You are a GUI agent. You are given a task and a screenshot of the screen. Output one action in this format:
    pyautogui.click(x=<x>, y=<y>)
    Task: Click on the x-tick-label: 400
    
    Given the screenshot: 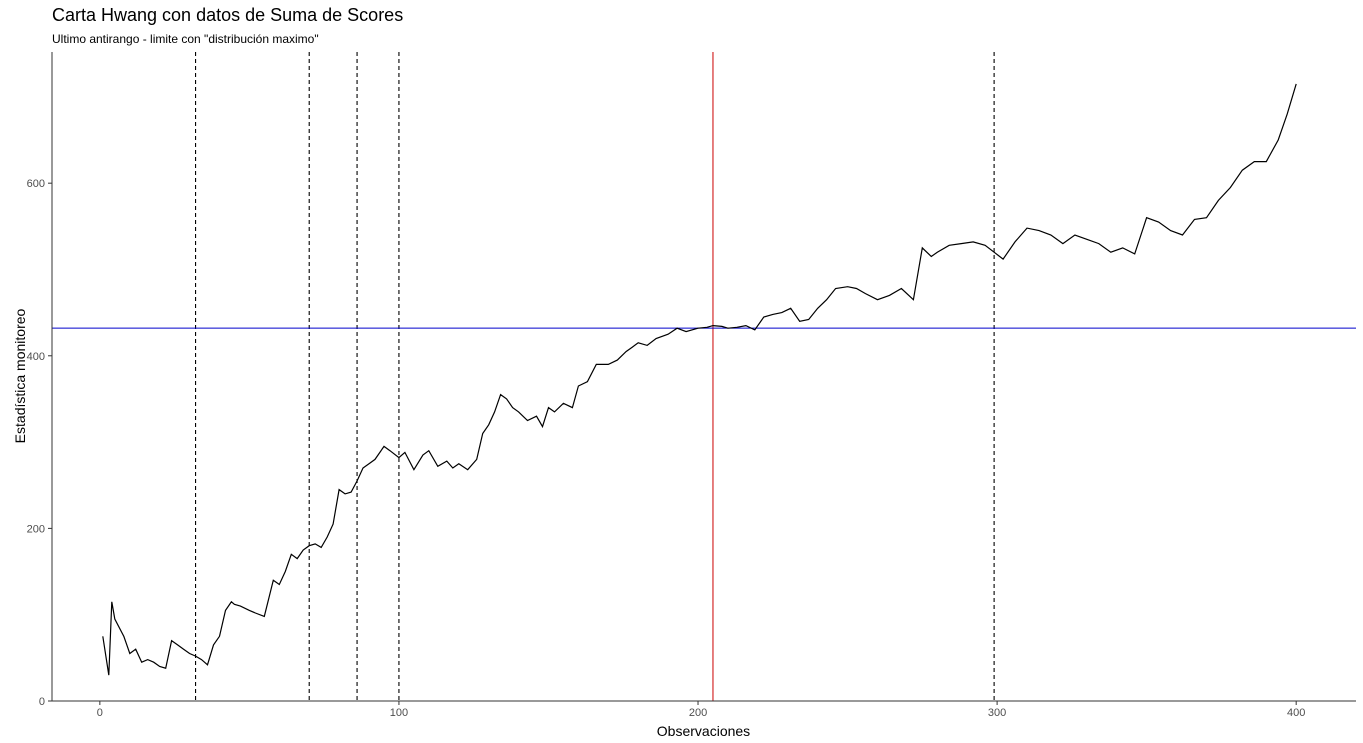 What is the action you would take?
    pyautogui.click(x=1296, y=713)
    